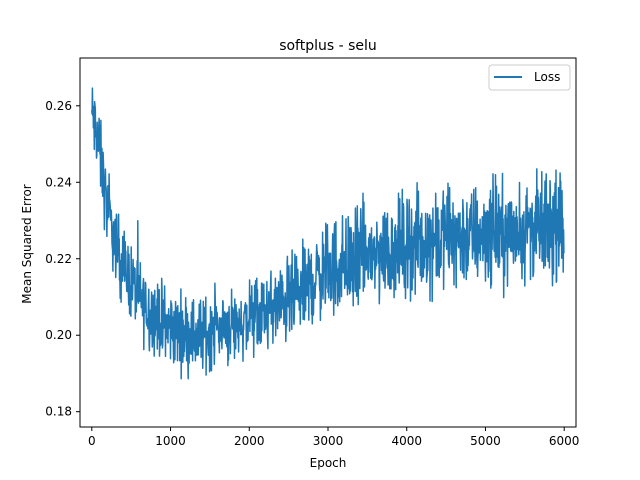  What do you see at coordinates (249, 441) in the screenshot?
I see `x-tick-label: 2000` at bounding box center [249, 441].